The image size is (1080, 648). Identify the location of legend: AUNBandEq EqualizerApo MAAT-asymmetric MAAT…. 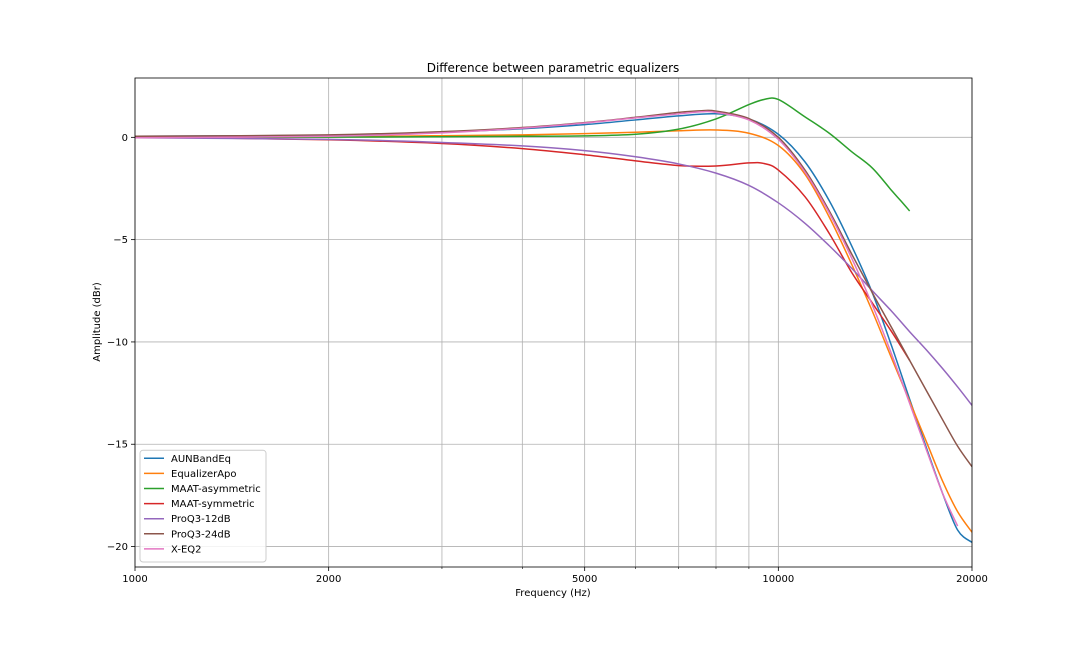
(203, 506).